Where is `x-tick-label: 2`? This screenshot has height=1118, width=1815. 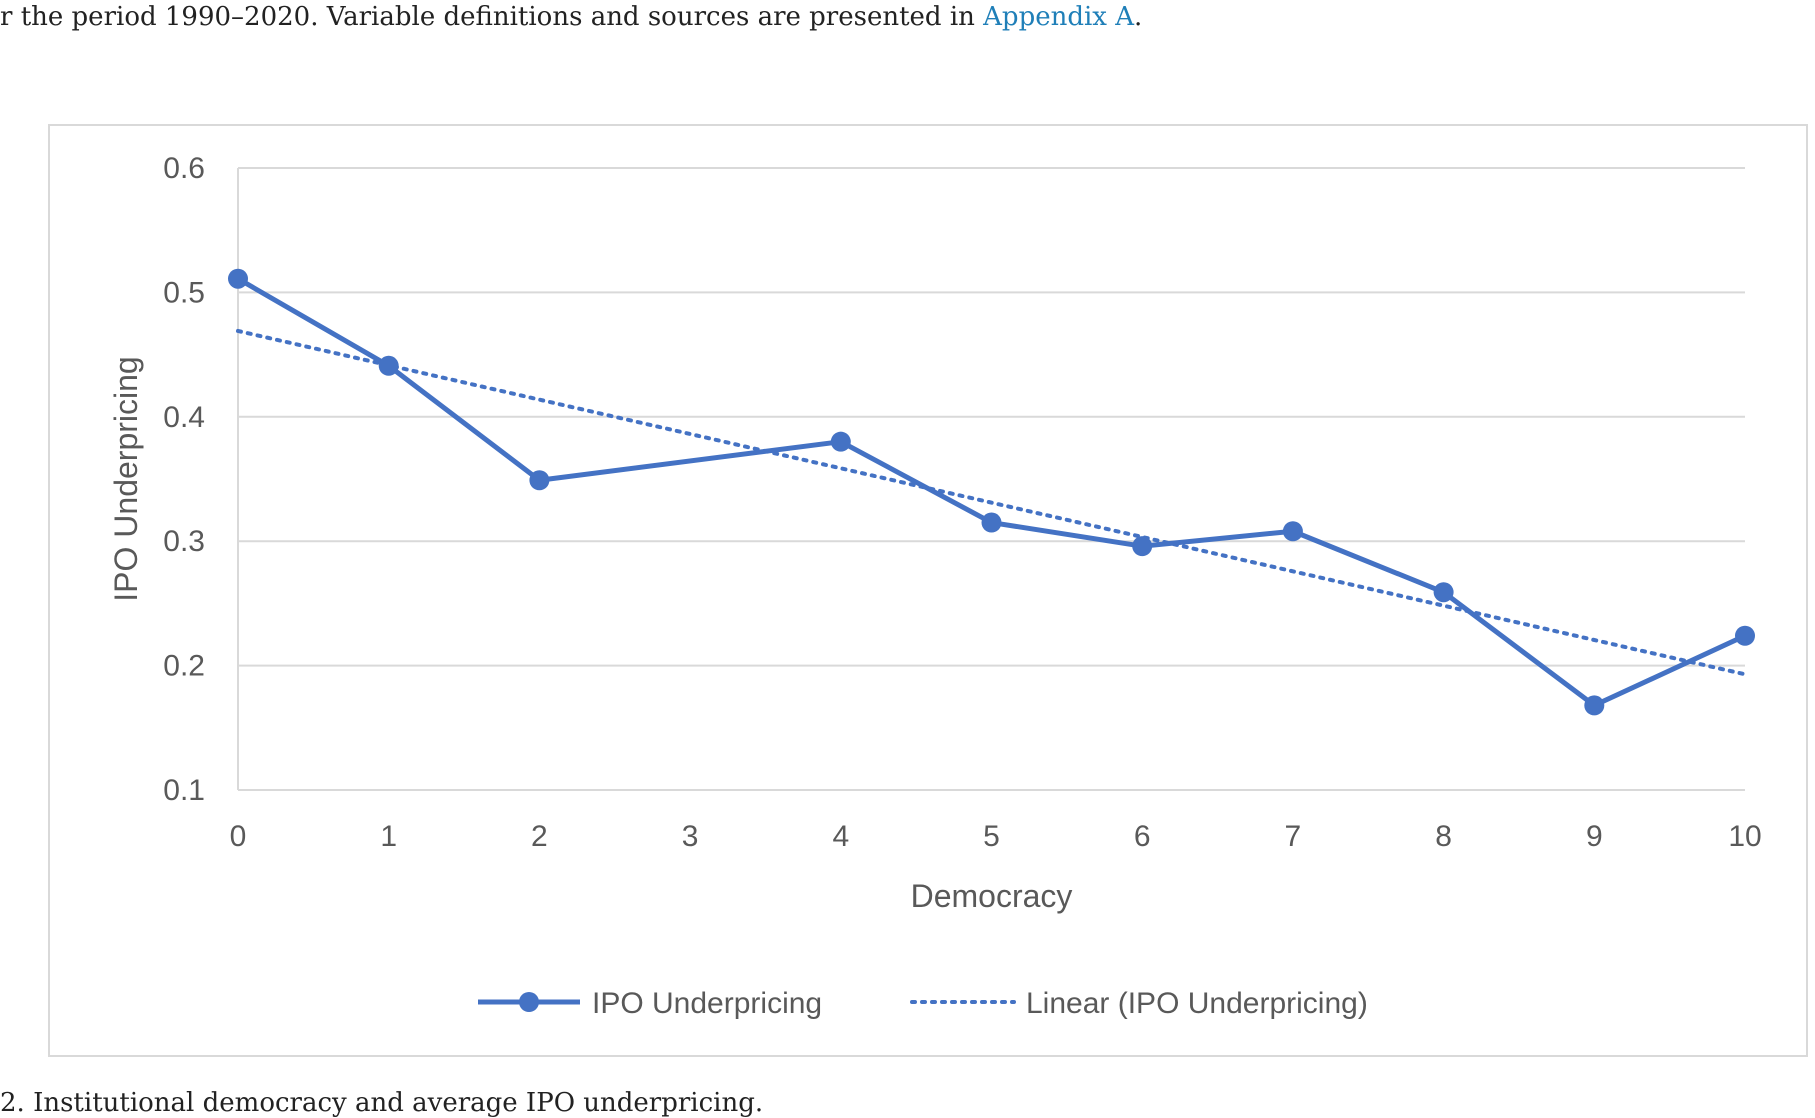
x-tick-label: 2 is located at coordinates (539, 836).